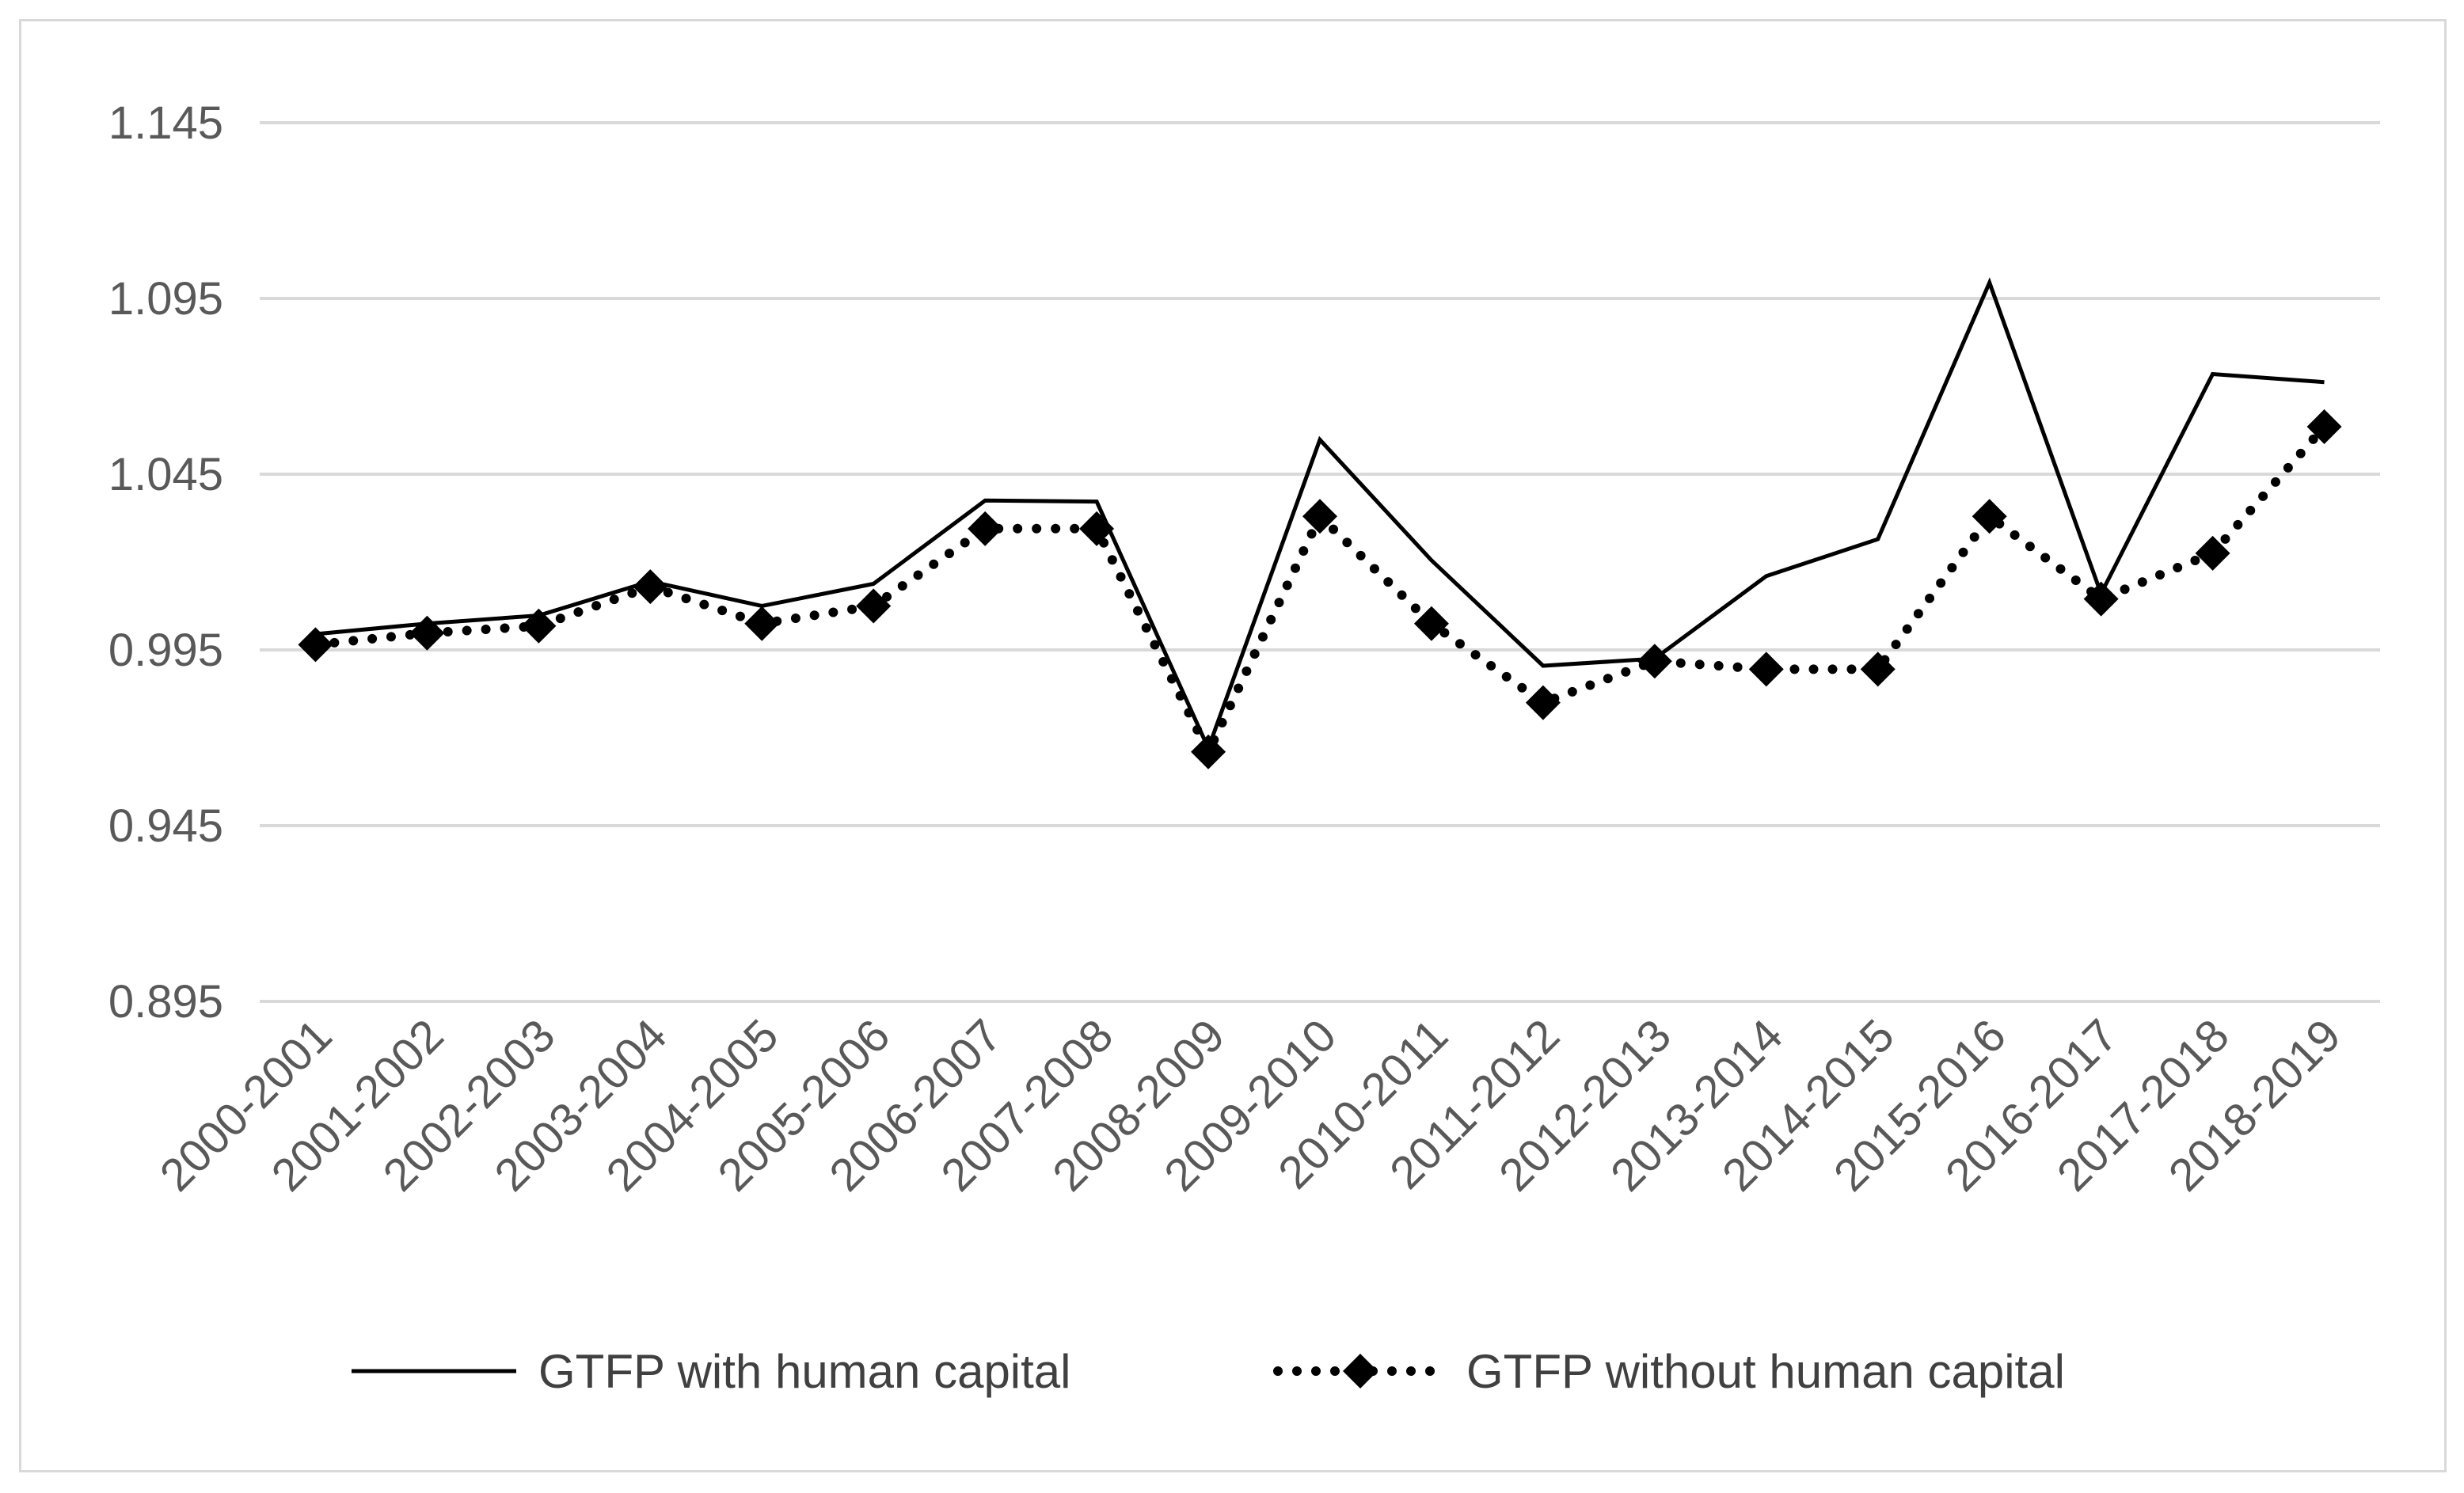 Image resolution: width=2464 pixels, height=1493 pixels. Describe the element at coordinates (165, 826) in the screenshot. I see `y-tick-label: 0.945` at that location.